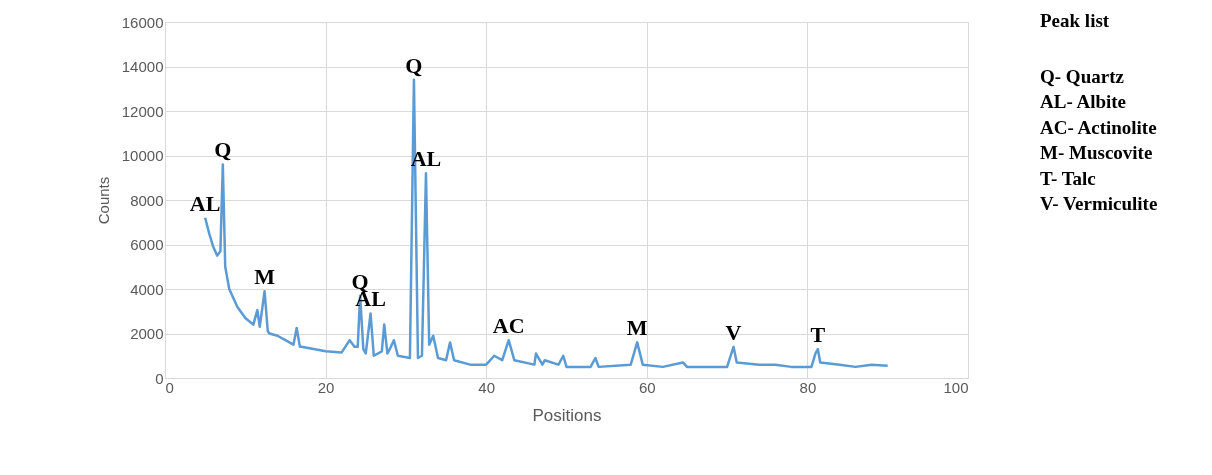  Describe the element at coordinates (1082, 76) in the screenshot. I see `text: Q- Quartz` at that location.